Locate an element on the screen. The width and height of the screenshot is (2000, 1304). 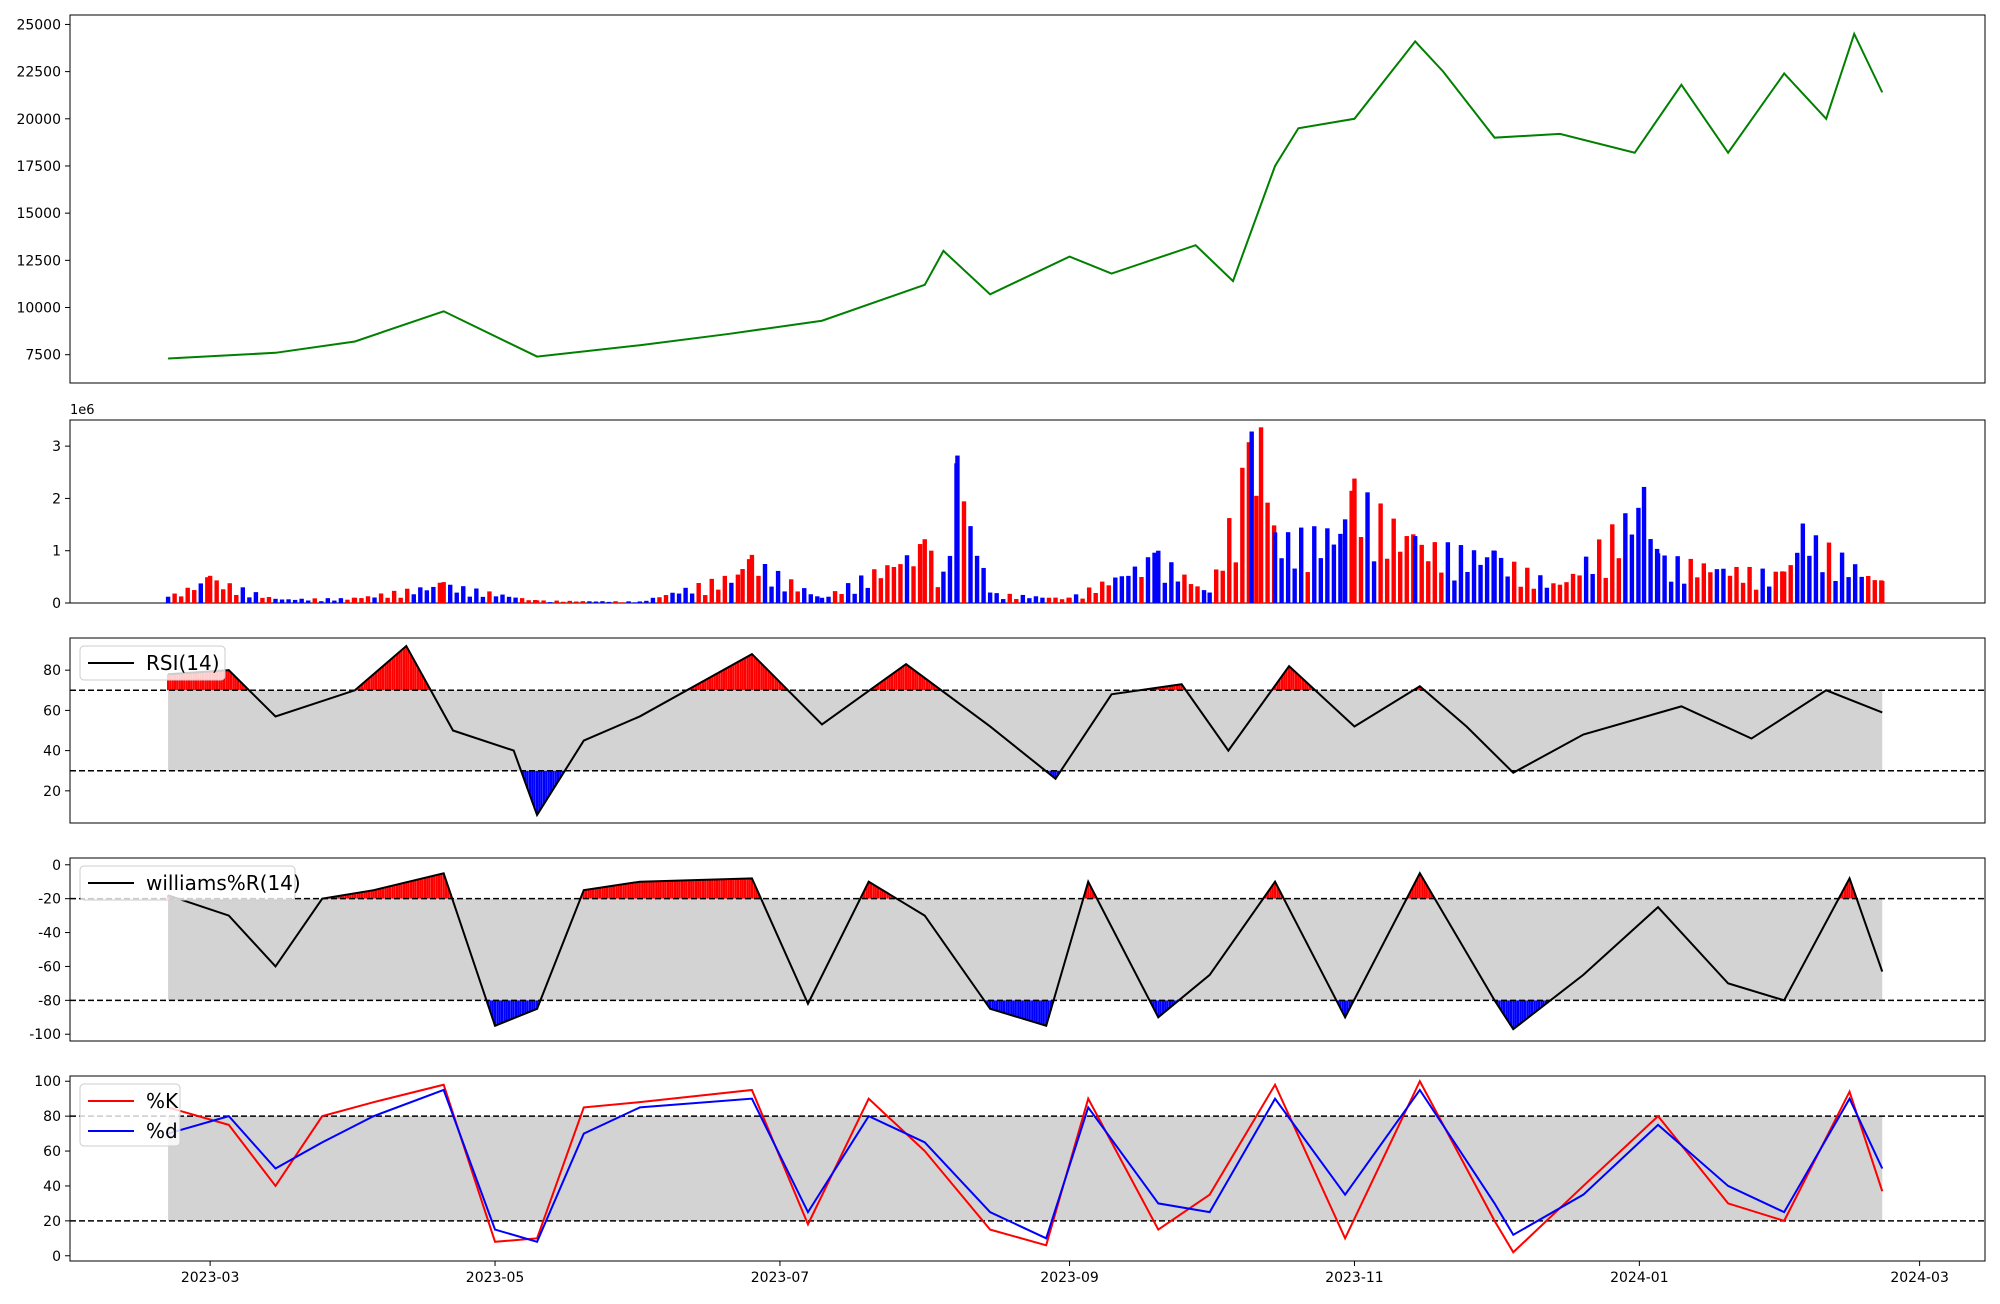
williams-ytick-label: 0 is located at coordinates (56, 866).